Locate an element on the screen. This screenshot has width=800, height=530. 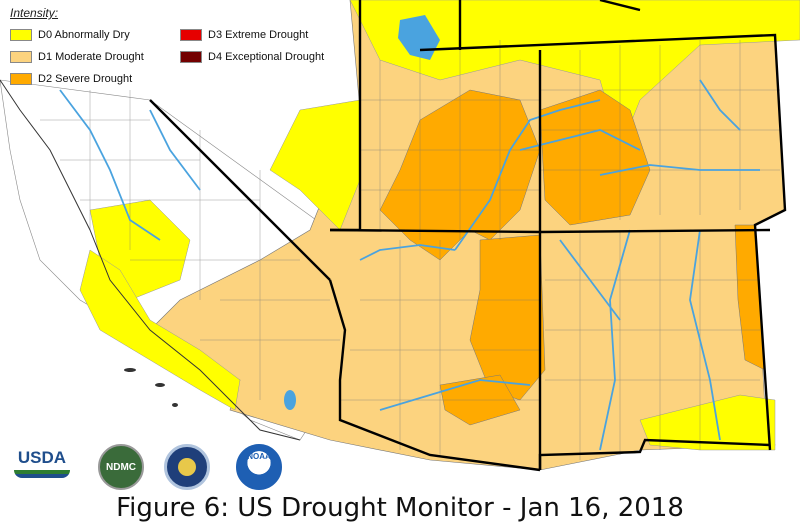
usda-logo: USDA is located at coordinates (42, 467).